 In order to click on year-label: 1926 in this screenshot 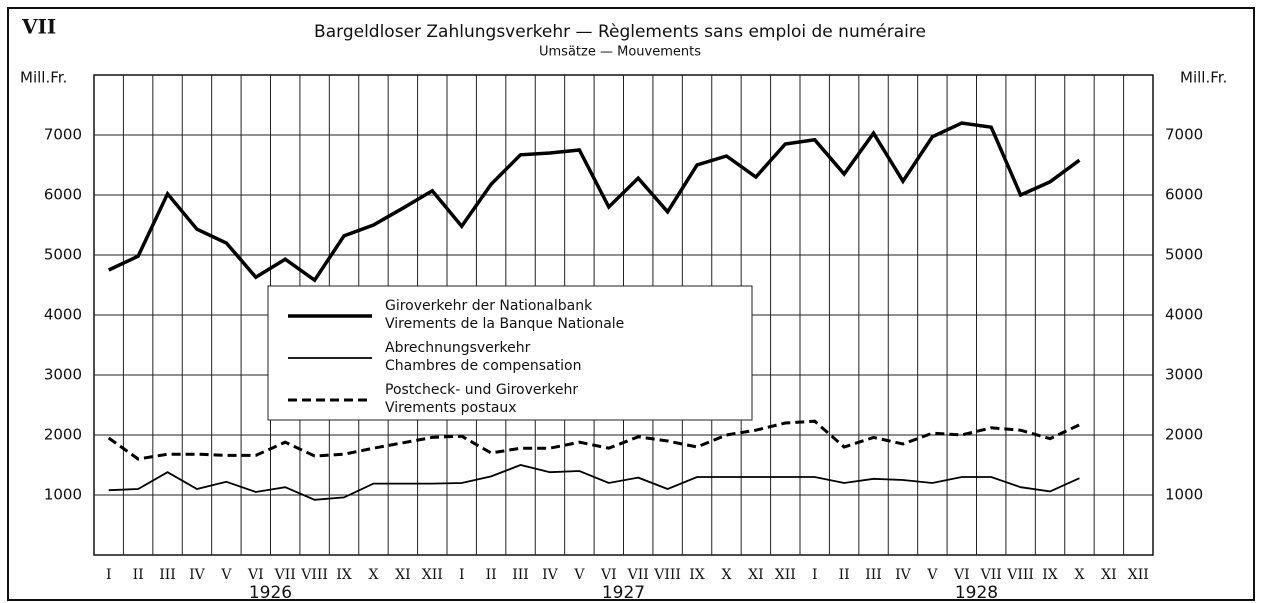, I will do `click(270, 593)`.